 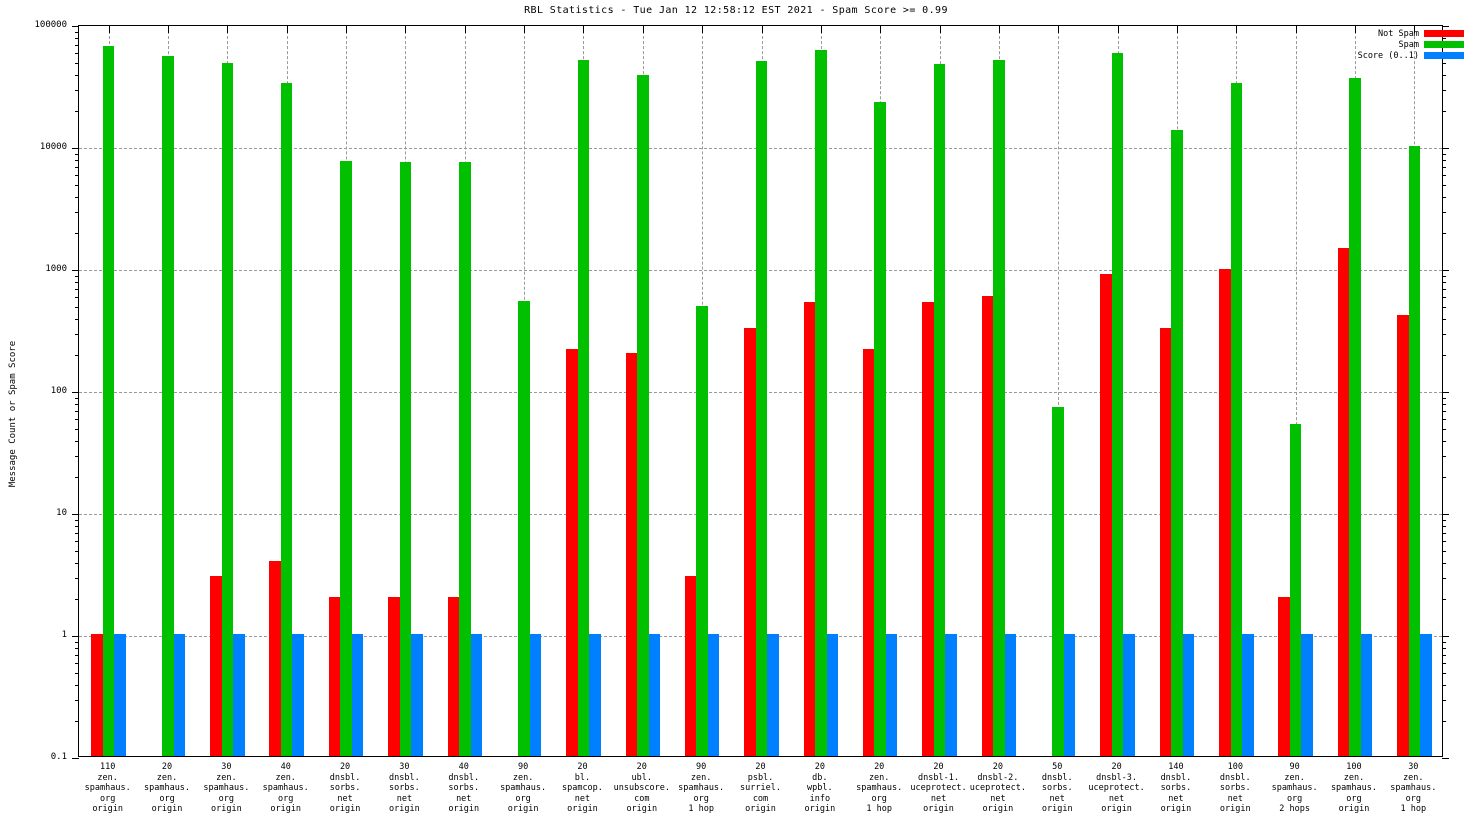 What do you see at coordinates (1176, 788) in the screenshot?
I see `x-axis-category-label: 140 dnsbl. sorbs. net origin` at bounding box center [1176, 788].